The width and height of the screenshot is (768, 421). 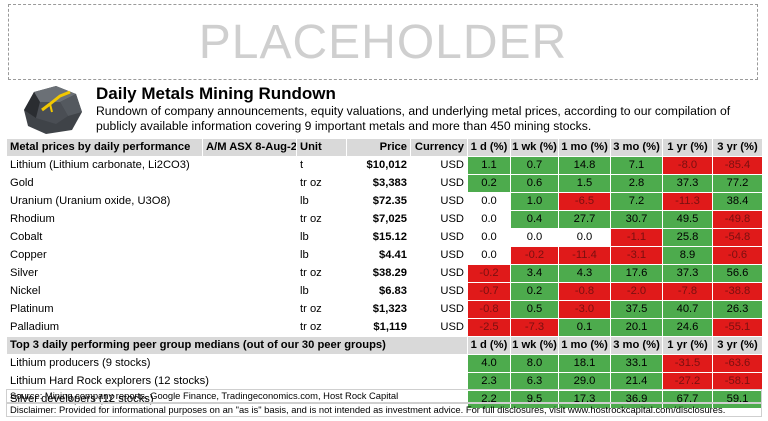 What do you see at coordinates (378, 147) in the screenshot?
I see `header-cell: Price` at bounding box center [378, 147].